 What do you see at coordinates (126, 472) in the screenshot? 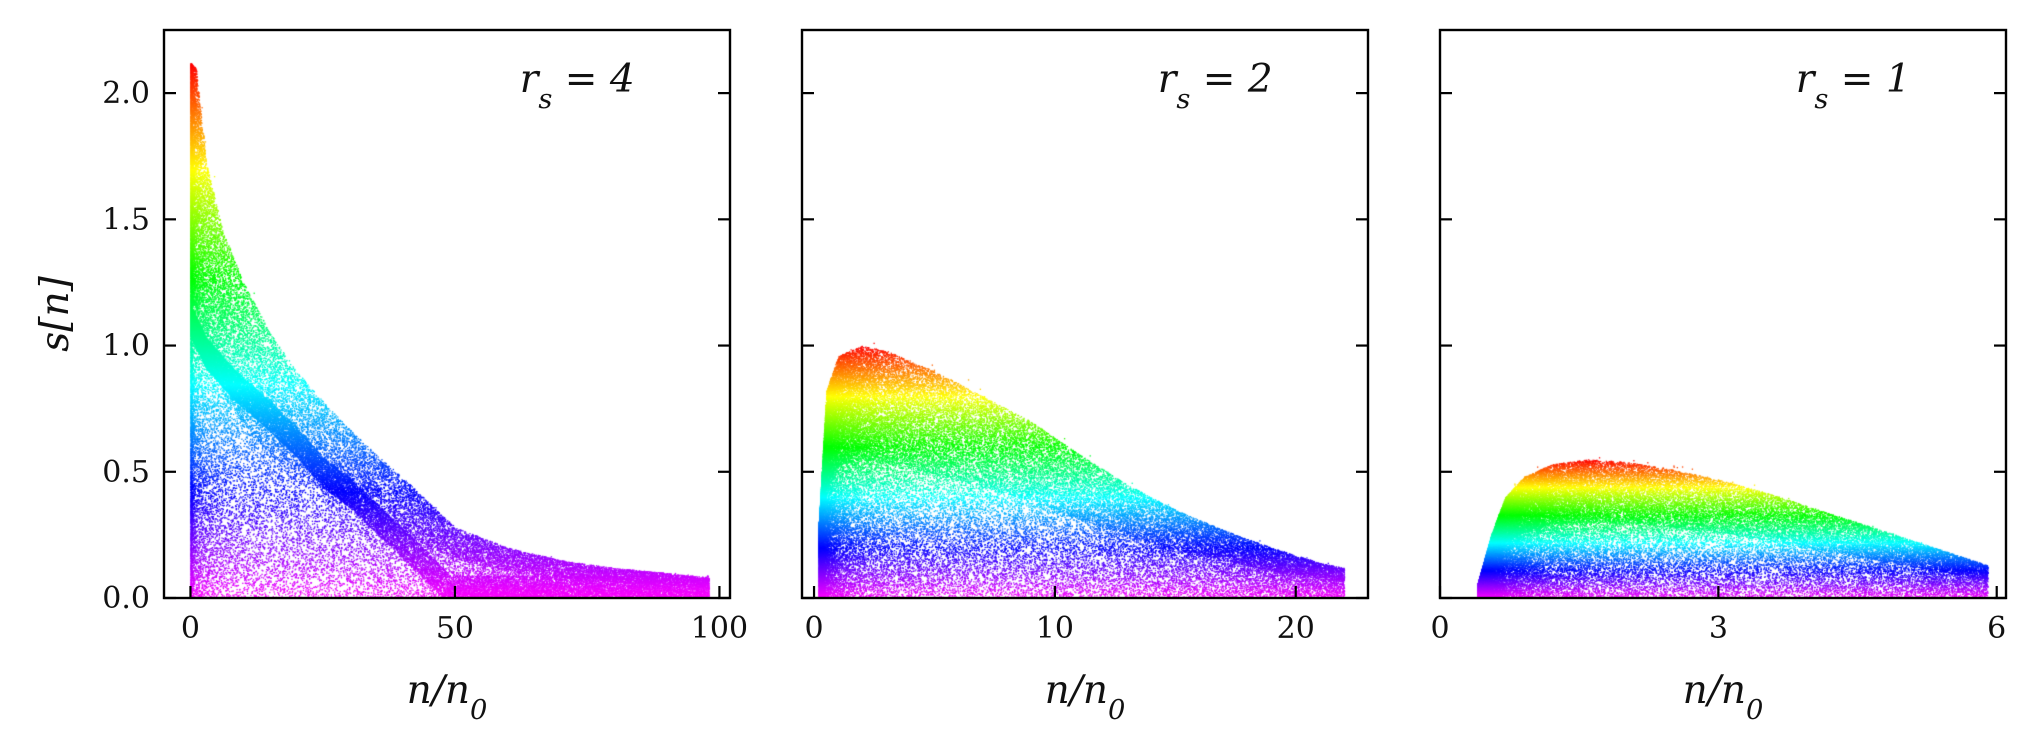
I see `y-tick-label: 0.5` at bounding box center [126, 472].